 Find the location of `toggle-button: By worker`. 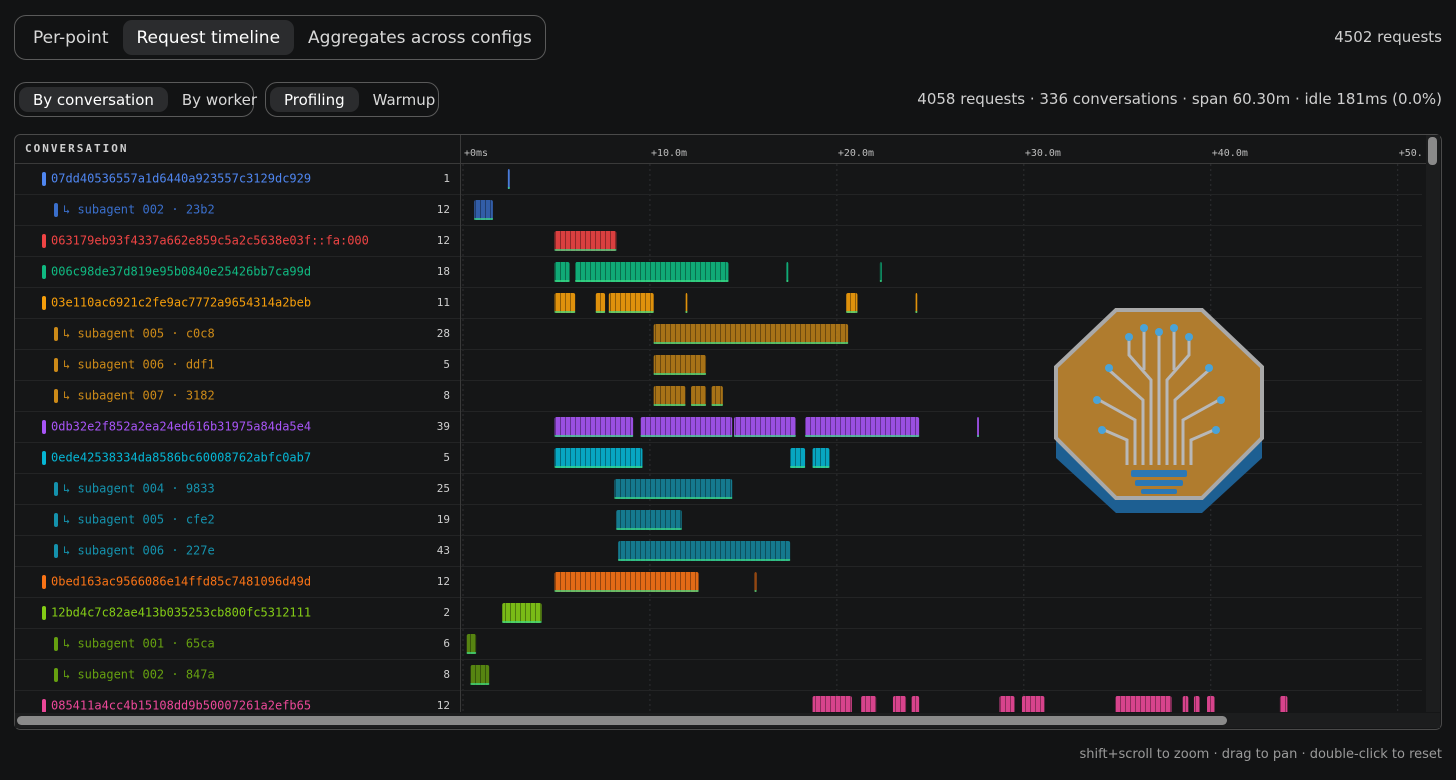

toggle-button: By worker is located at coordinates (219, 99).